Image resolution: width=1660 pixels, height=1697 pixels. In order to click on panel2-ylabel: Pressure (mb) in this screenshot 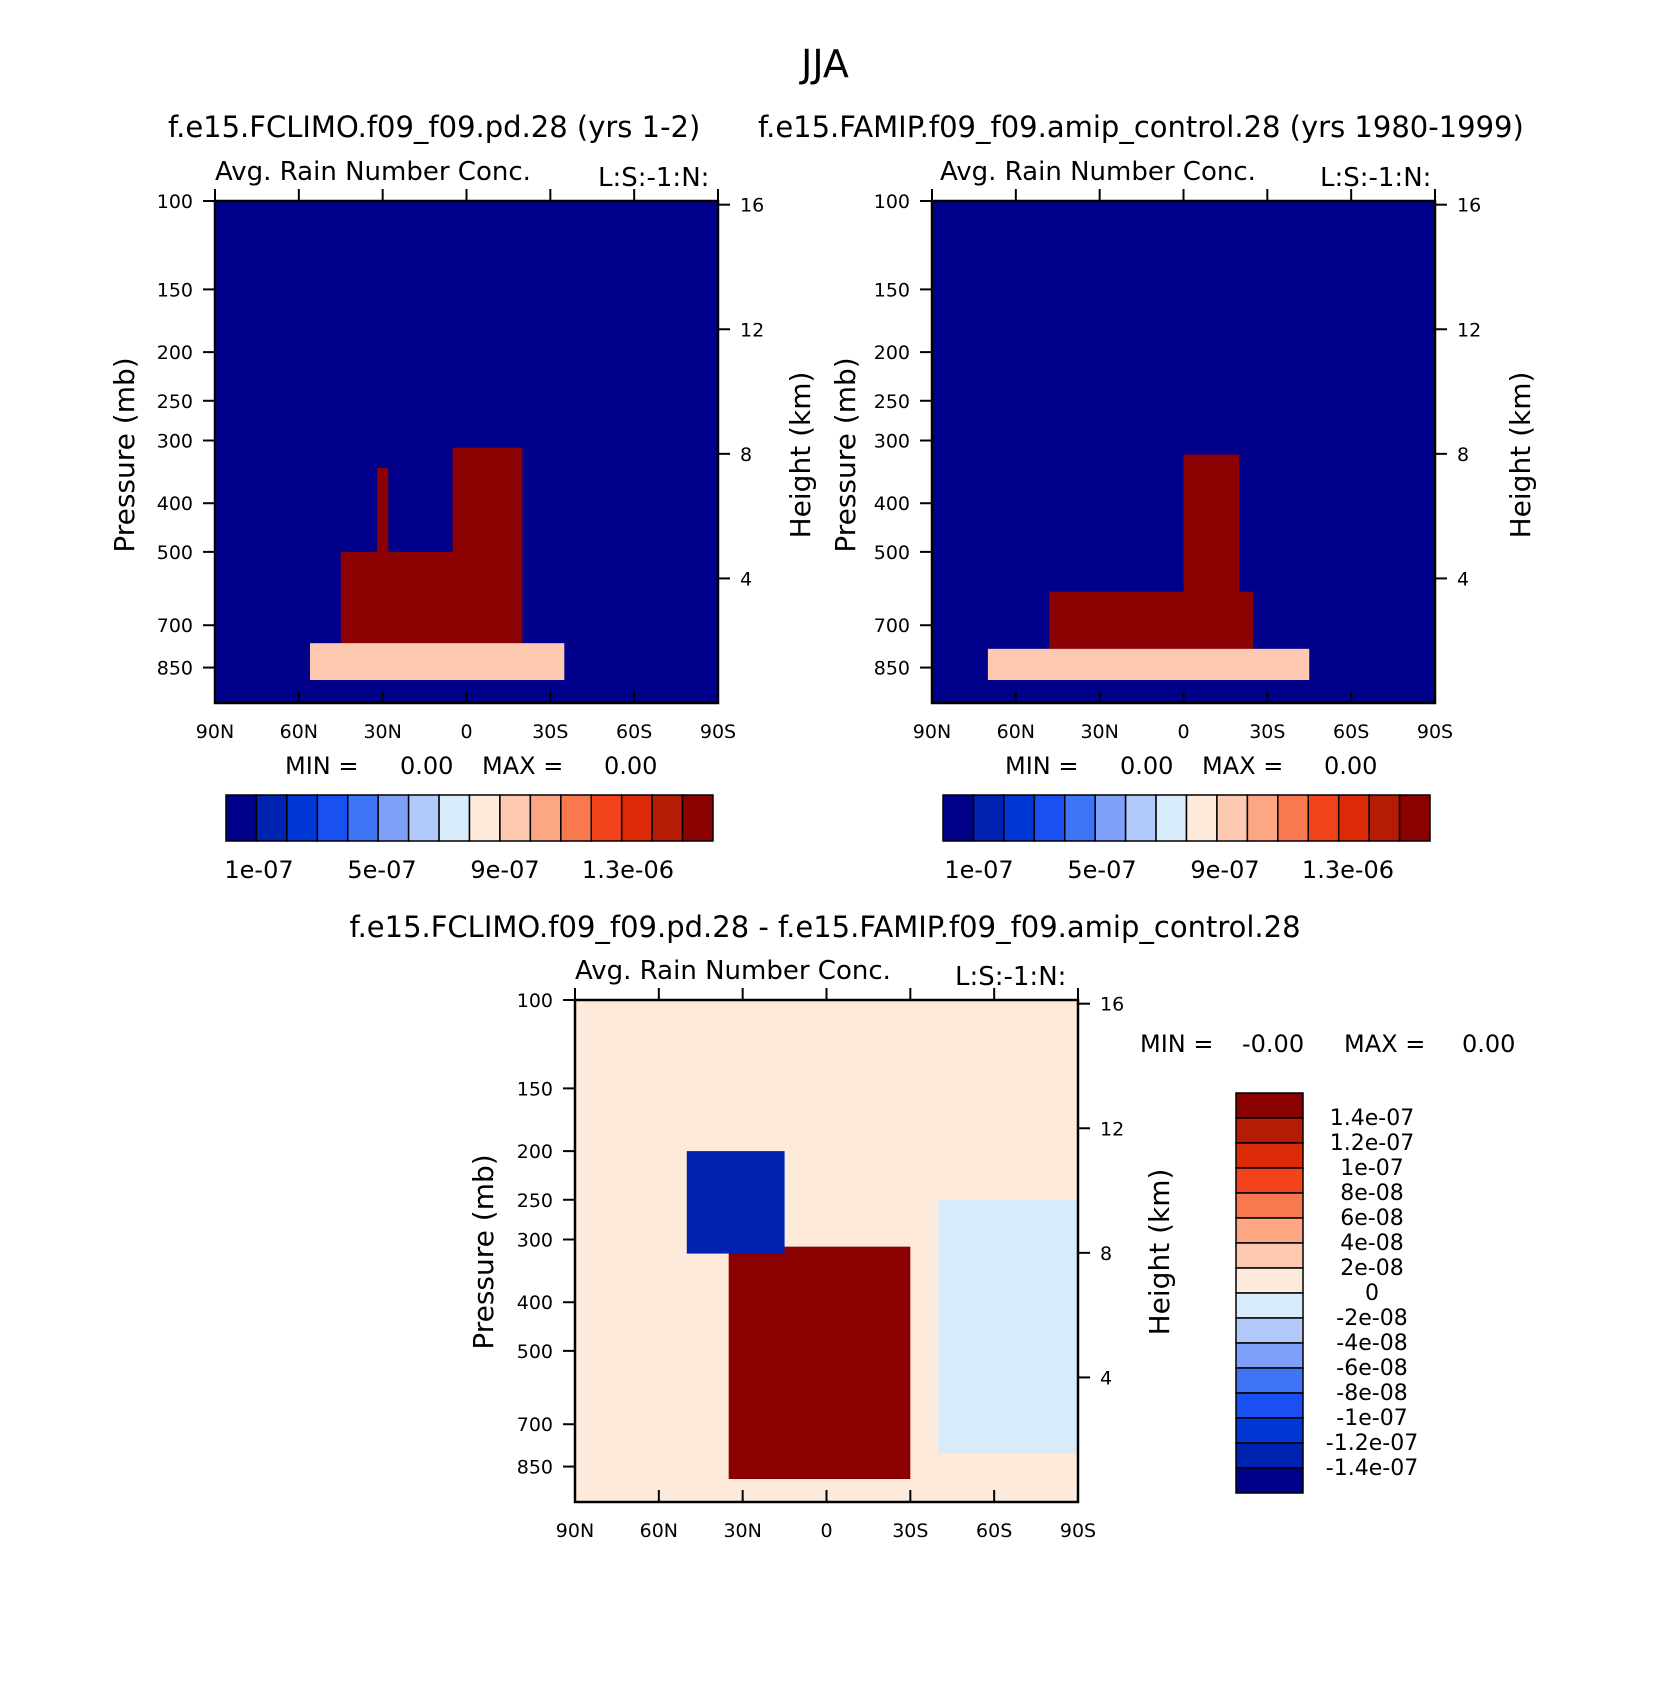, I will do `click(845, 454)`.